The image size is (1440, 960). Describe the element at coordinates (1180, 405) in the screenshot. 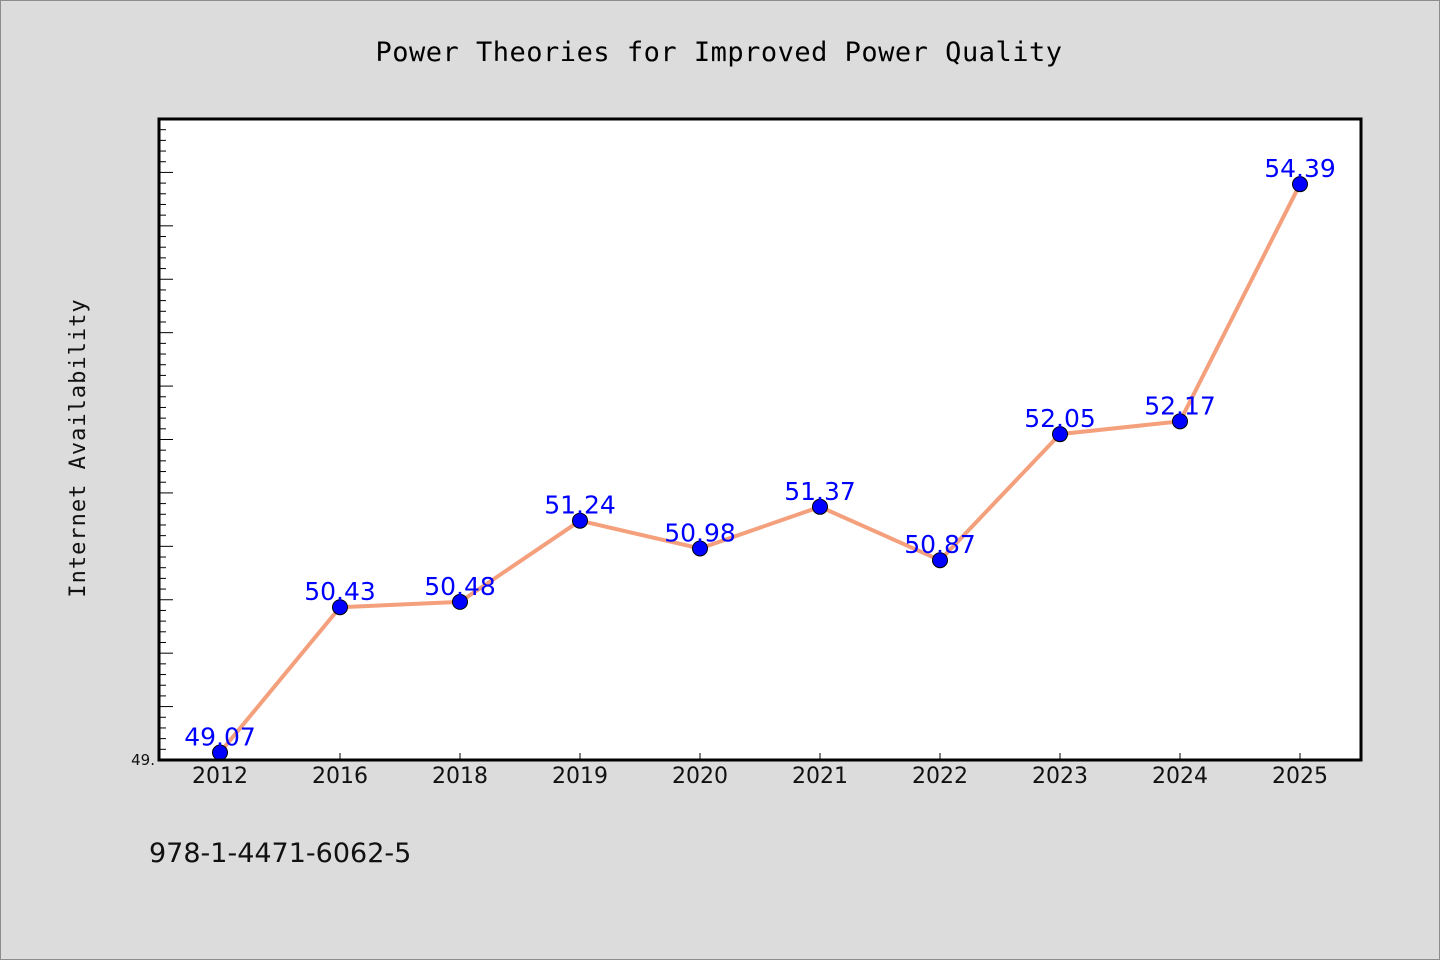

I see `data-label: 52.17` at that location.